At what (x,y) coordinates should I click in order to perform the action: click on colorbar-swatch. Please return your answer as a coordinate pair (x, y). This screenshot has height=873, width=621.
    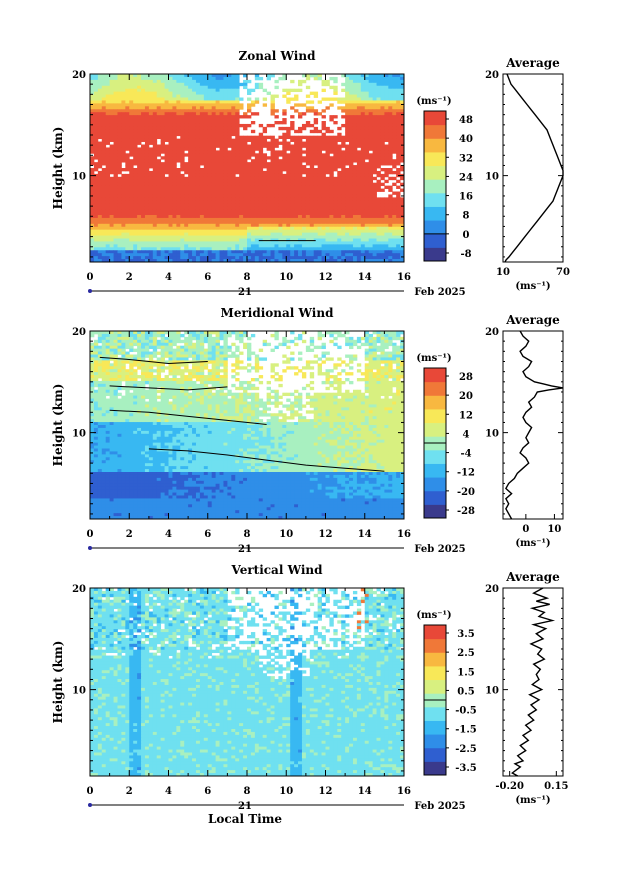
    Looking at the image, I should click on (435, 118).